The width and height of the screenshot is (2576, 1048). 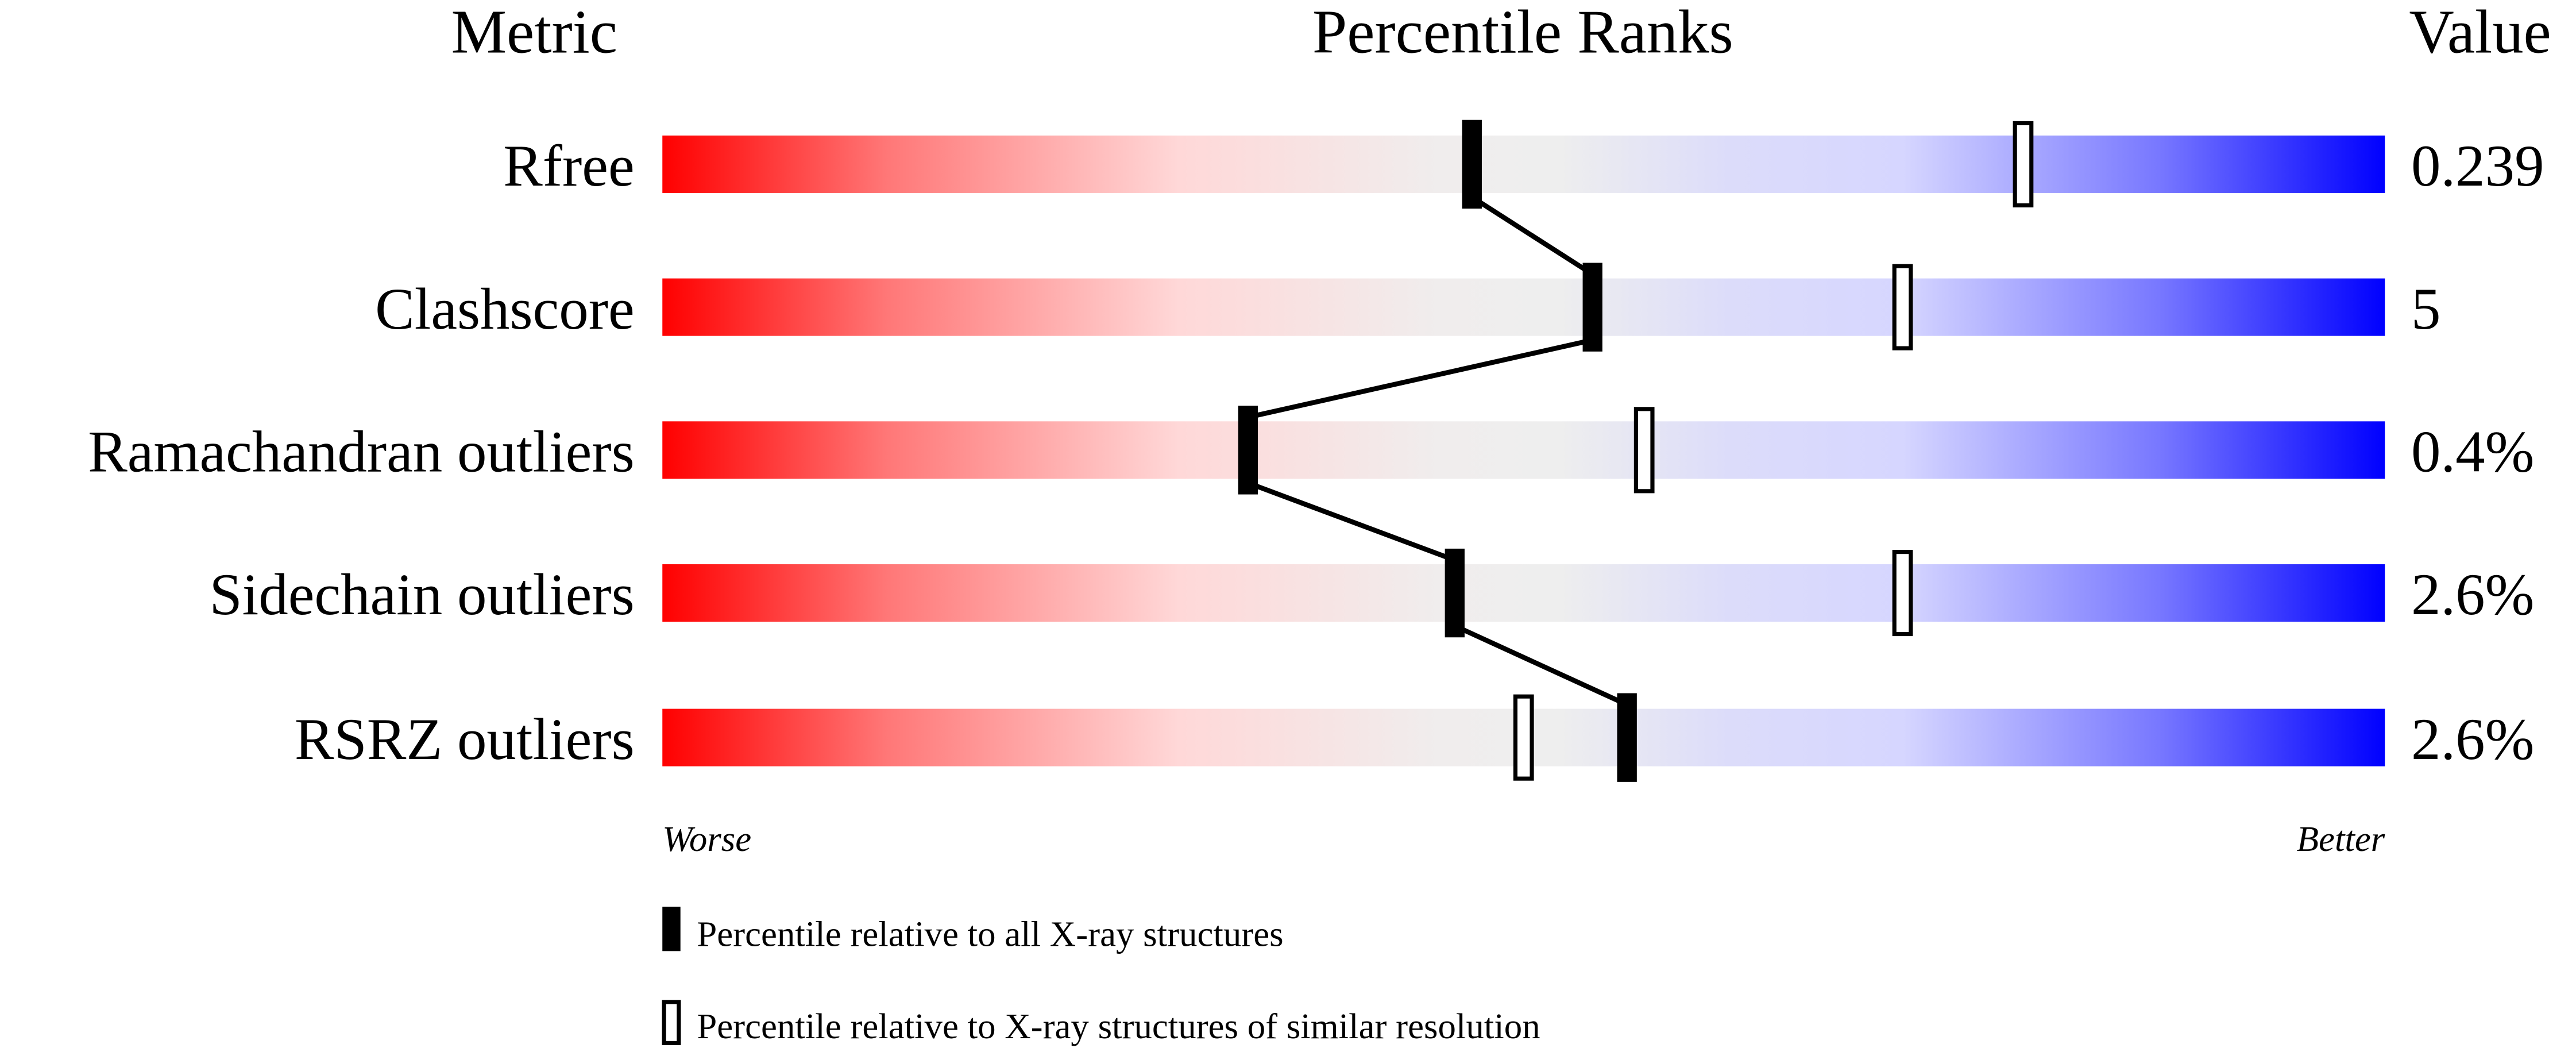 What do you see at coordinates (706, 839) in the screenshot?
I see `axis-label-worse: Worse` at bounding box center [706, 839].